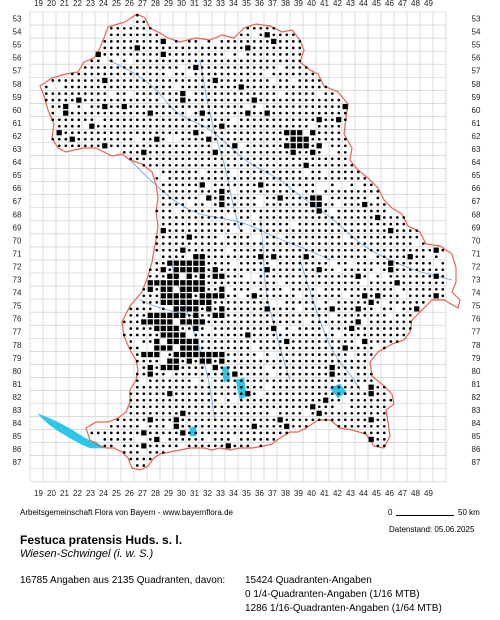 The height and width of the screenshot is (620, 500). Describe the element at coordinates (142, 4) in the screenshot. I see `column-label: 27` at that location.